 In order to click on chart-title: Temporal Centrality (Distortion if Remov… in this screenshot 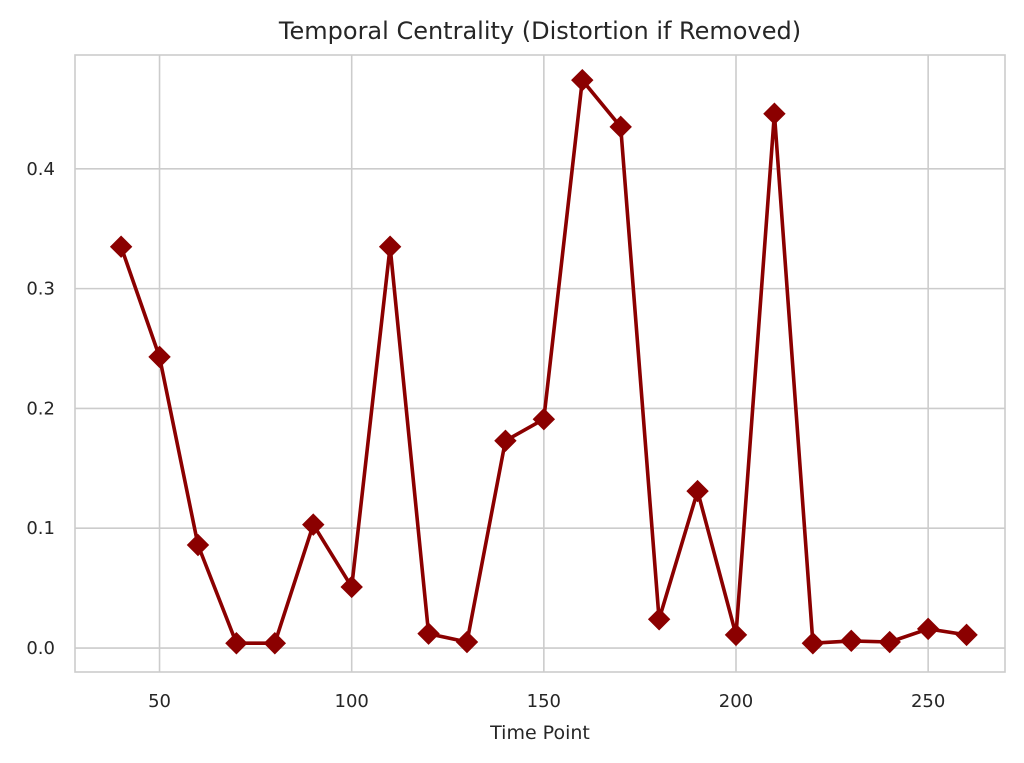, I will do `click(539, 31)`.